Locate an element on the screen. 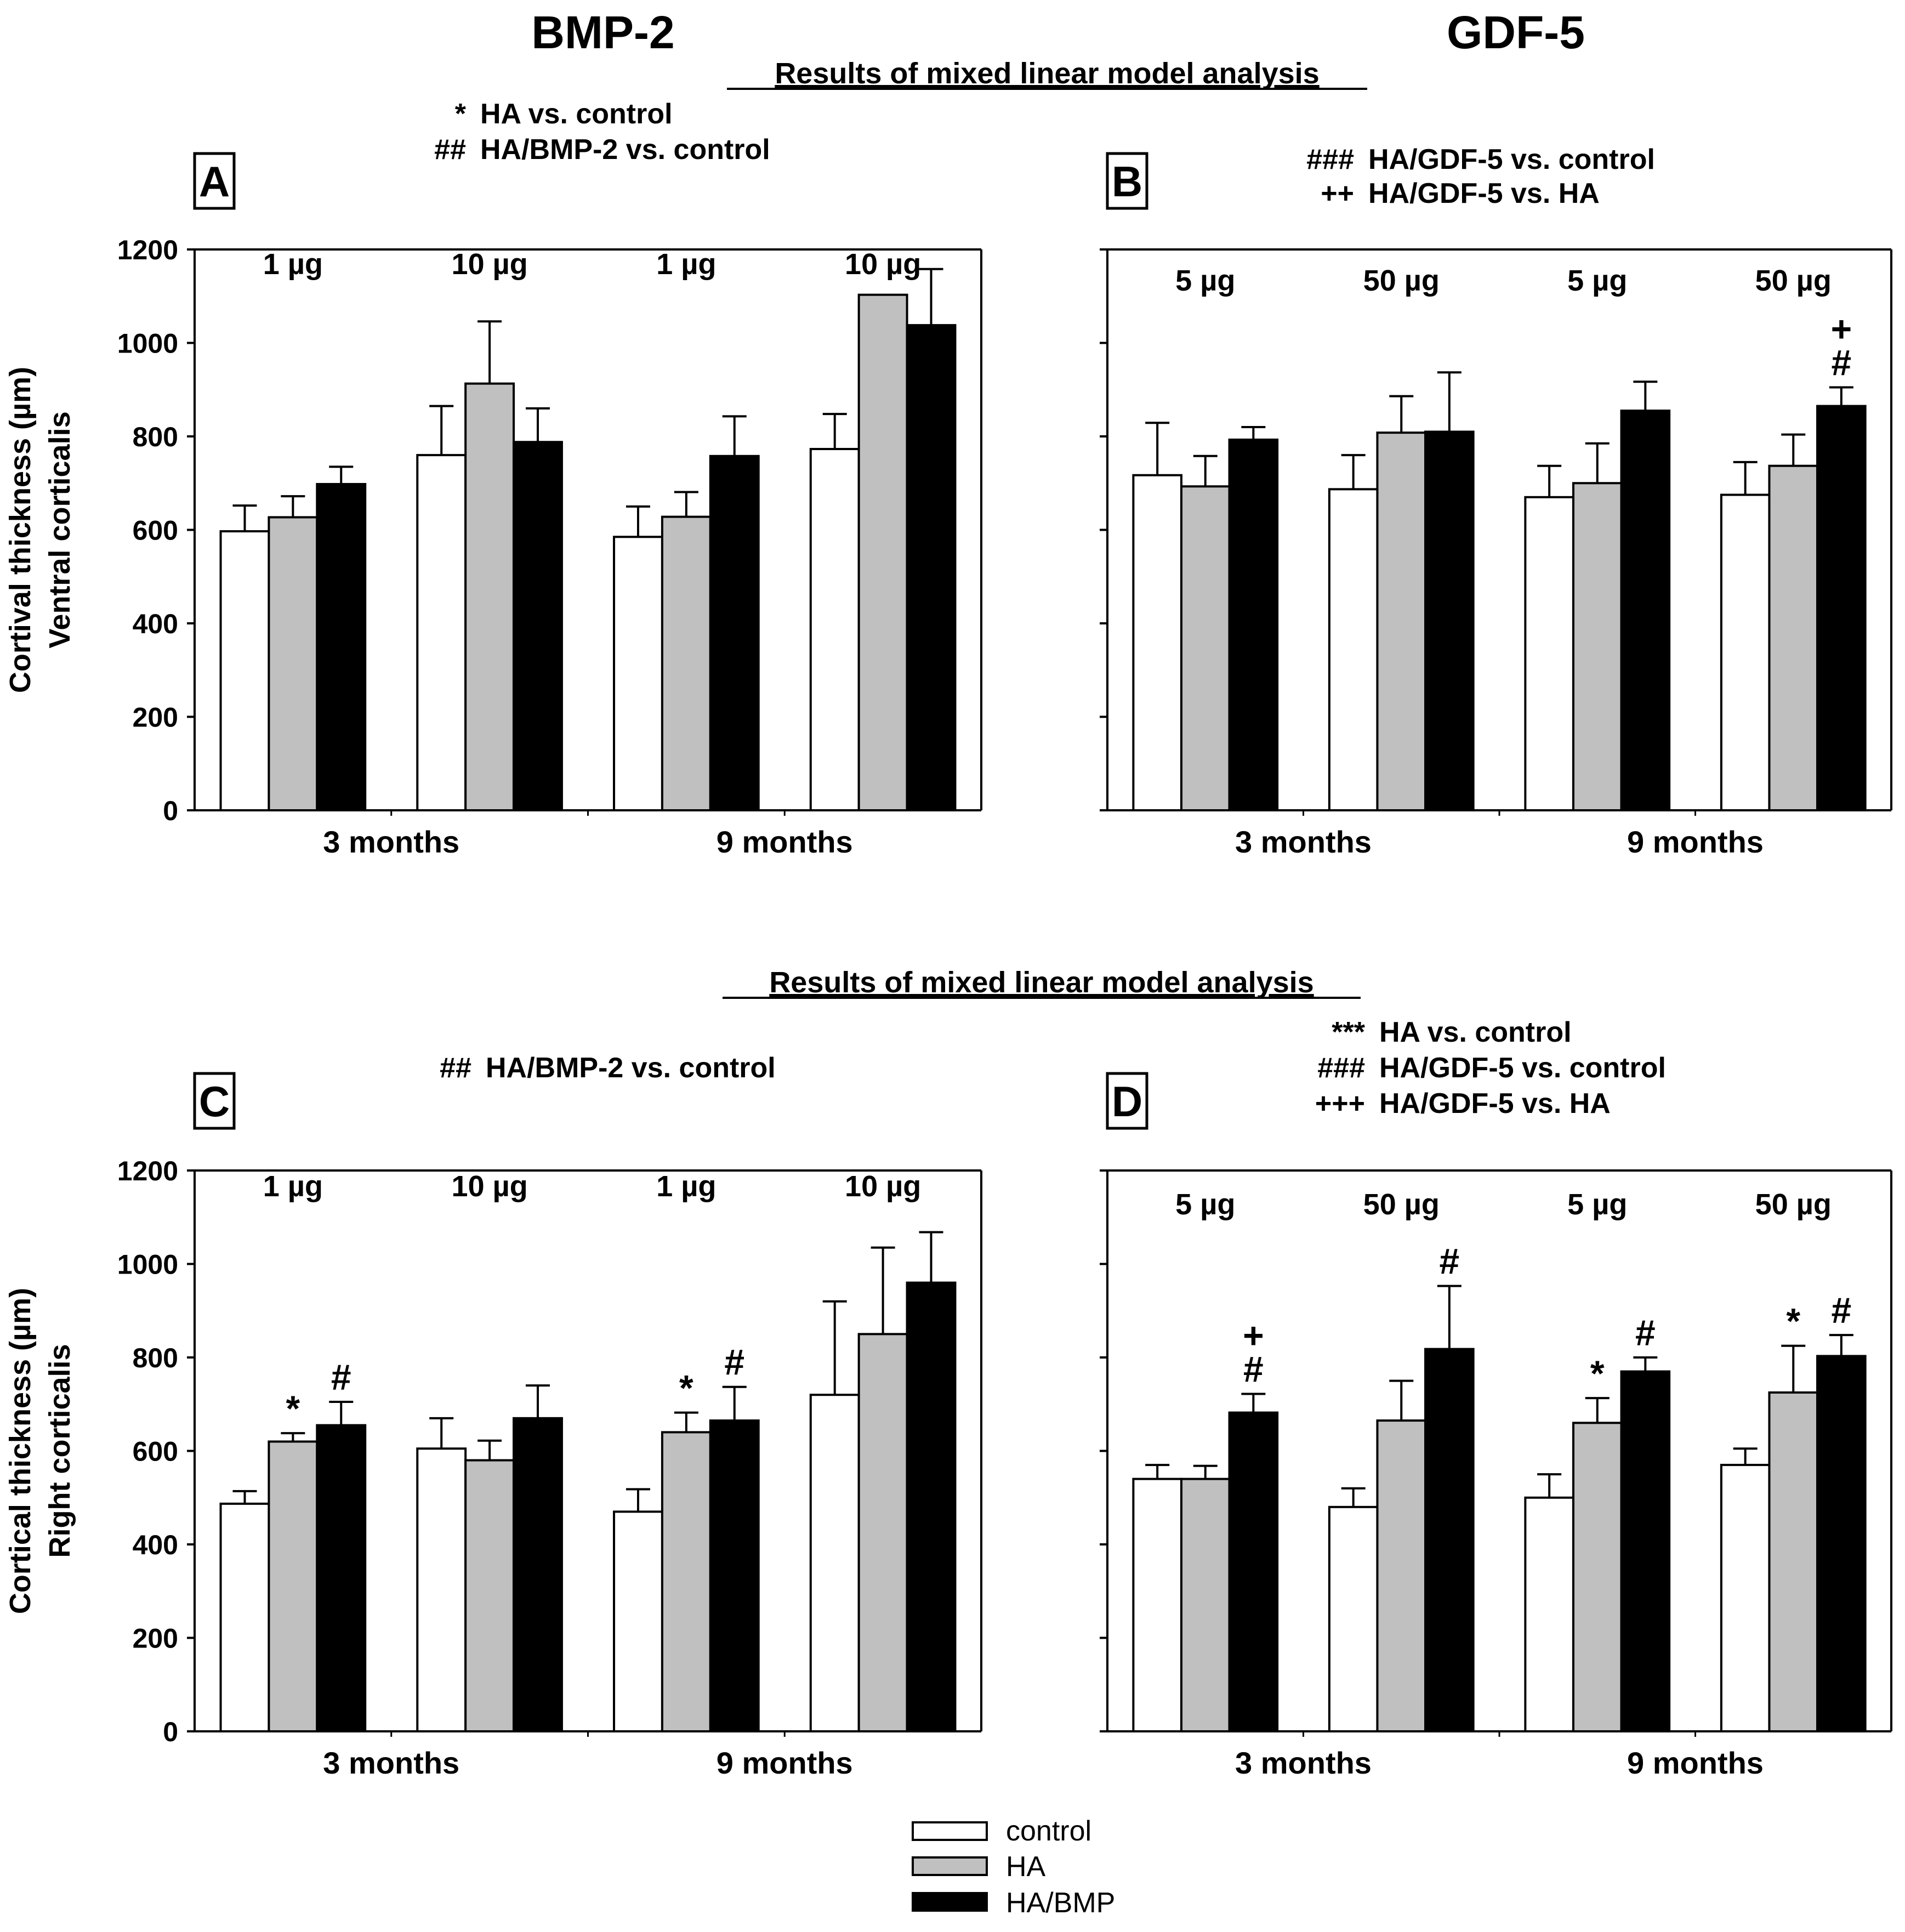  panel-a-y-tick-label: 400 is located at coordinates (155, 624).